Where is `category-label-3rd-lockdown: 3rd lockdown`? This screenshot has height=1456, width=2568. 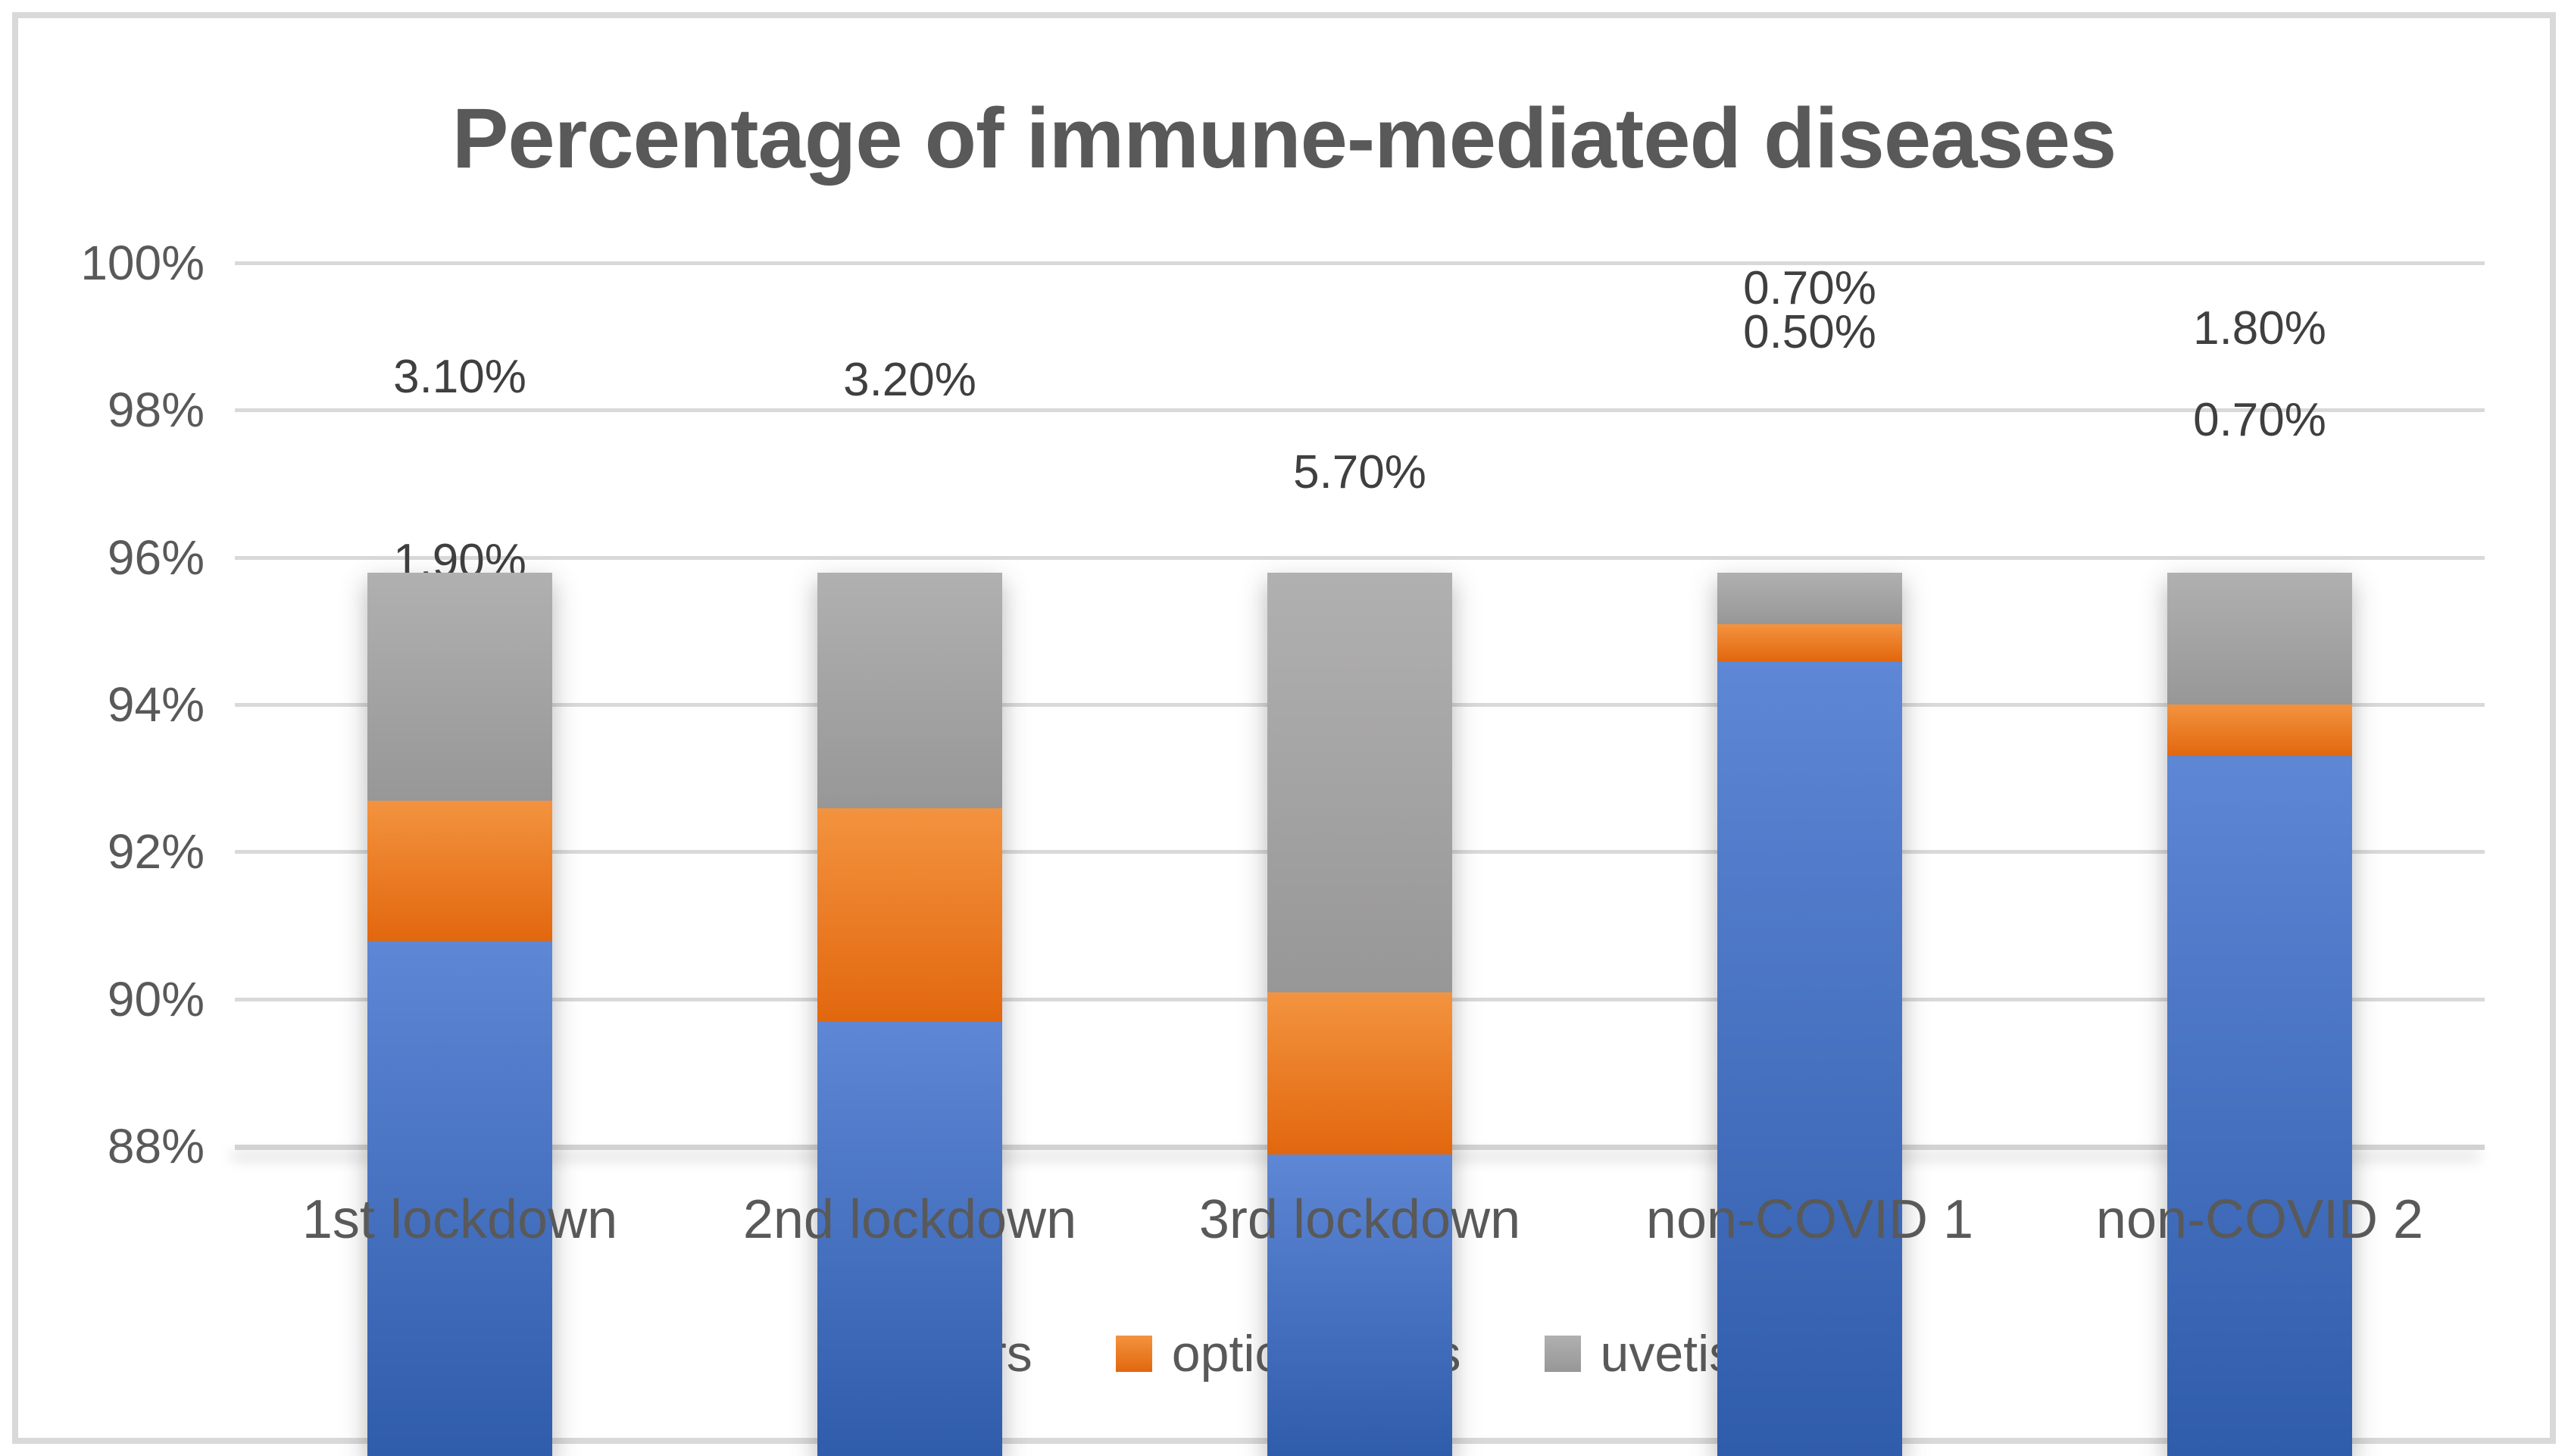
category-label-3rd-lockdown: 3rd lockdown is located at coordinates (1359, 1219).